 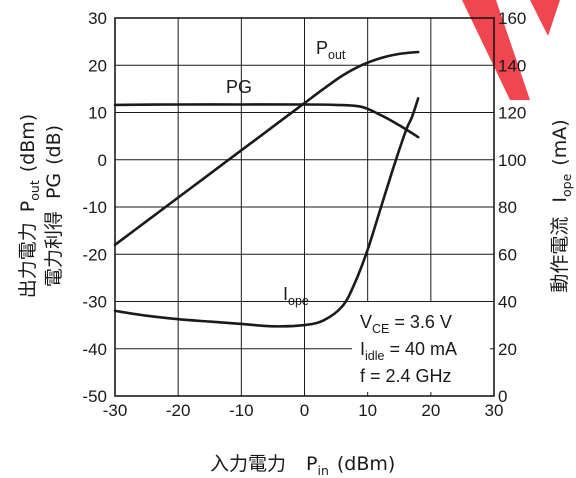 I want to click on y-right-tick-label: 160, so click(x=512, y=18).